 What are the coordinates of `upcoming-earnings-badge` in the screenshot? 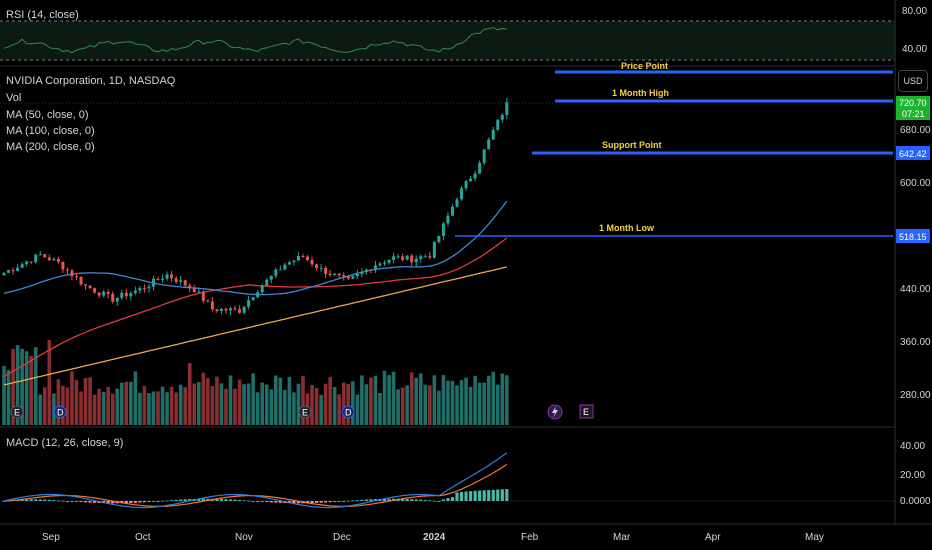 It's located at (586, 411).